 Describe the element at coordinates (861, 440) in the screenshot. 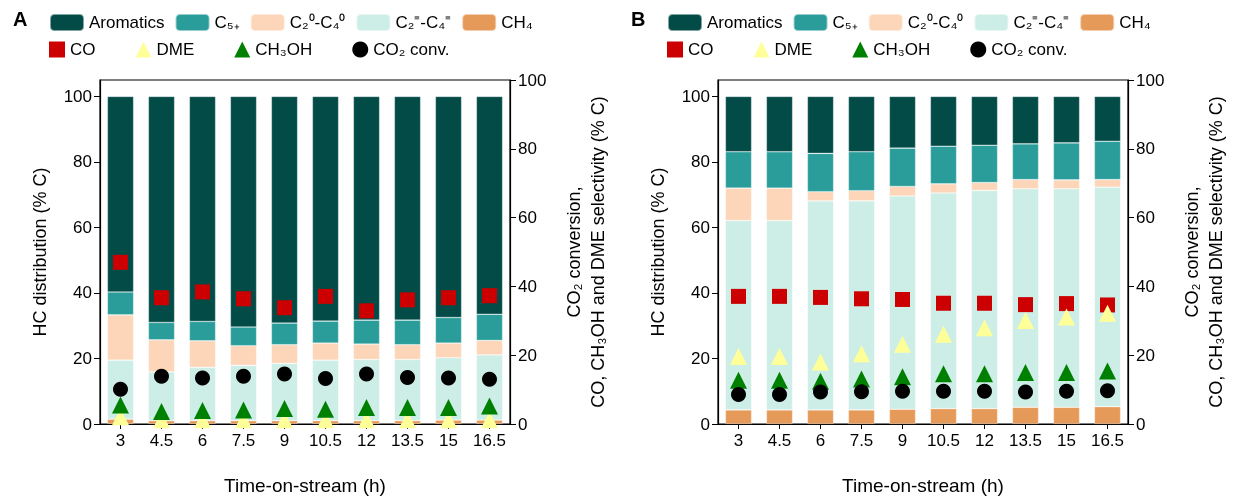

I see `x-tick-label: 7.5` at that location.